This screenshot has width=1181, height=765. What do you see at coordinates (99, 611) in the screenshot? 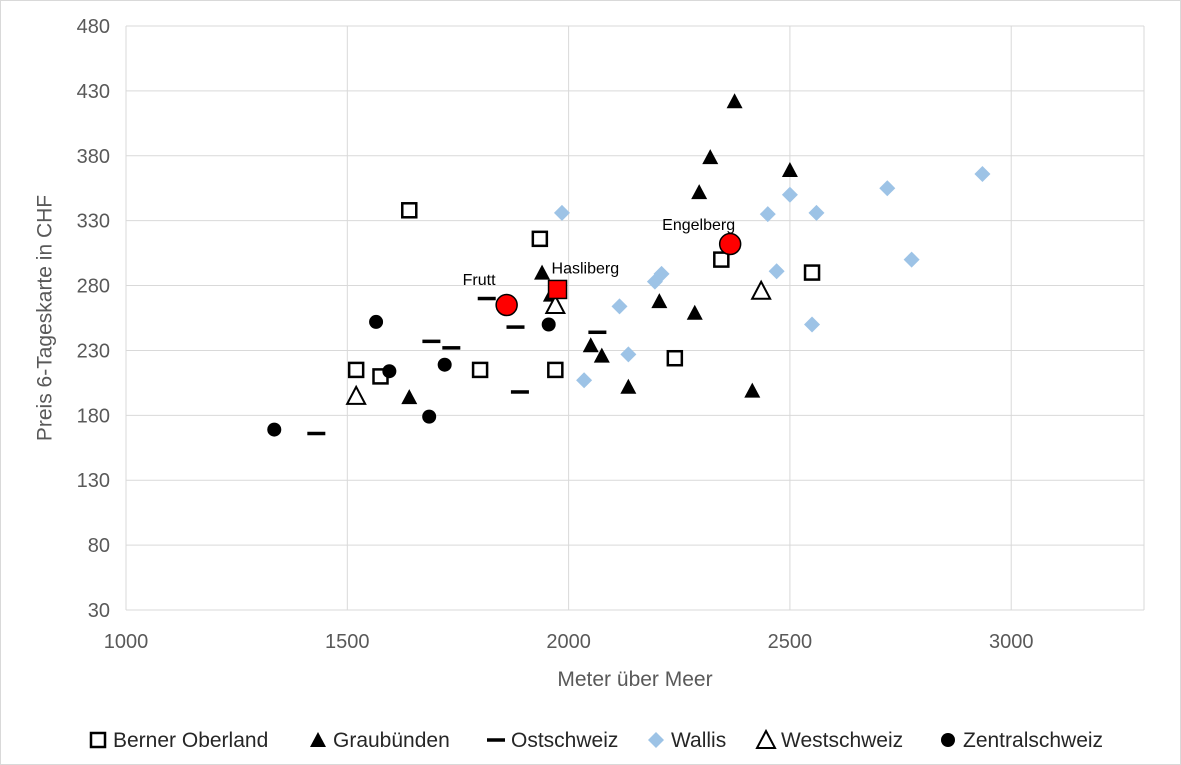
I see `y-tick-label: 30` at bounding box center [99, 611].